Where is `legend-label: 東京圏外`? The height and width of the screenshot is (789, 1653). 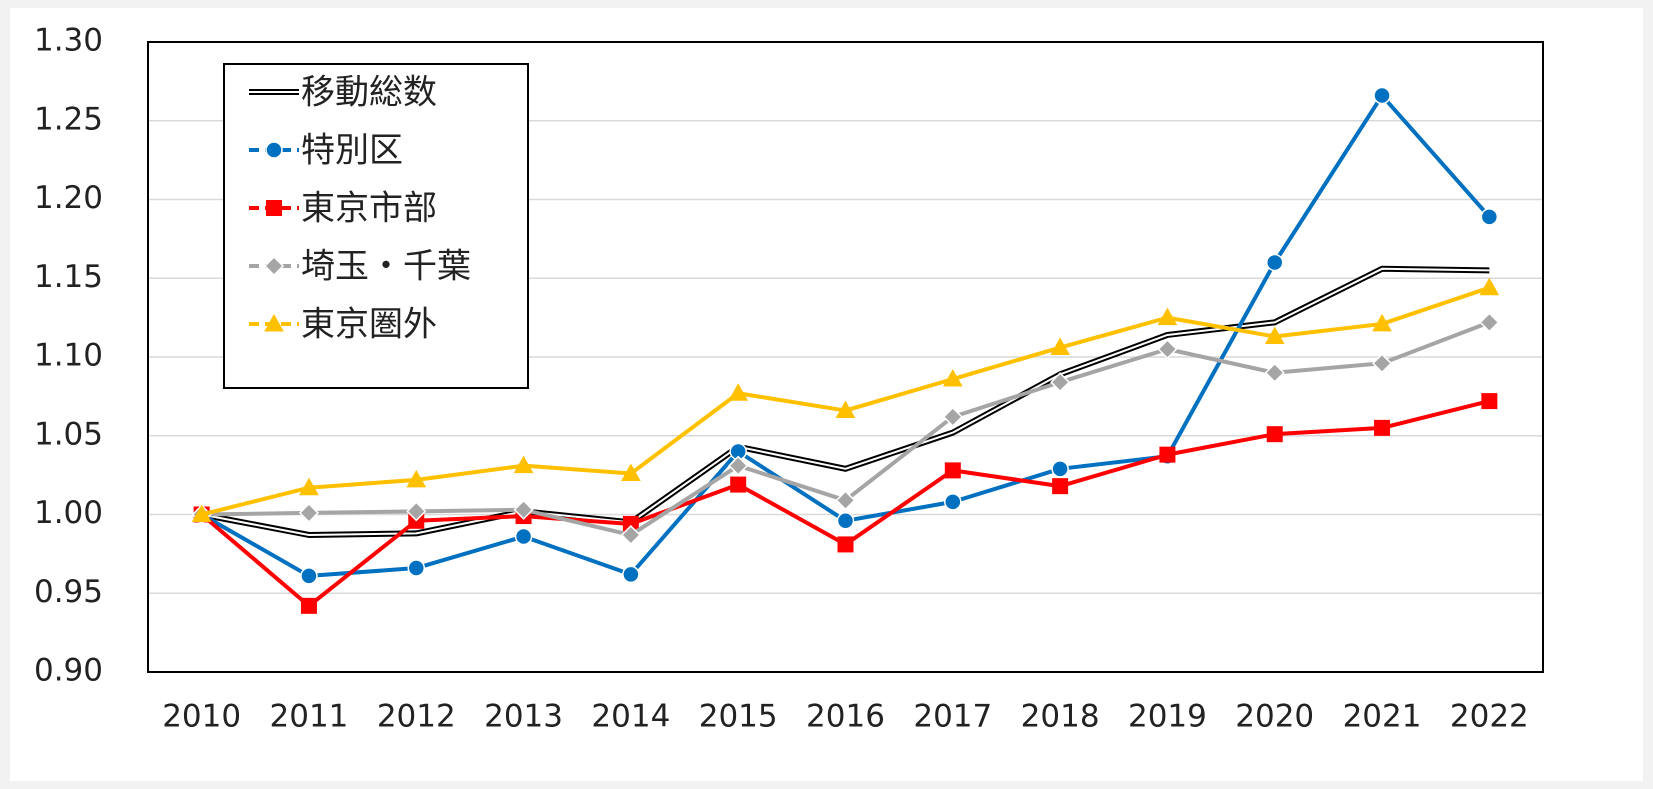
legend-label: 東京圏外 is located at coordinates (369, 325).